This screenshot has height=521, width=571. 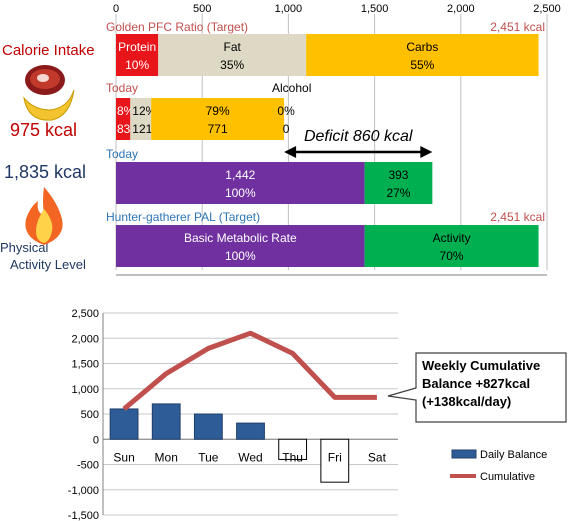 I want to click on segment-sublabel: 27%, so click(x=398, y=193).